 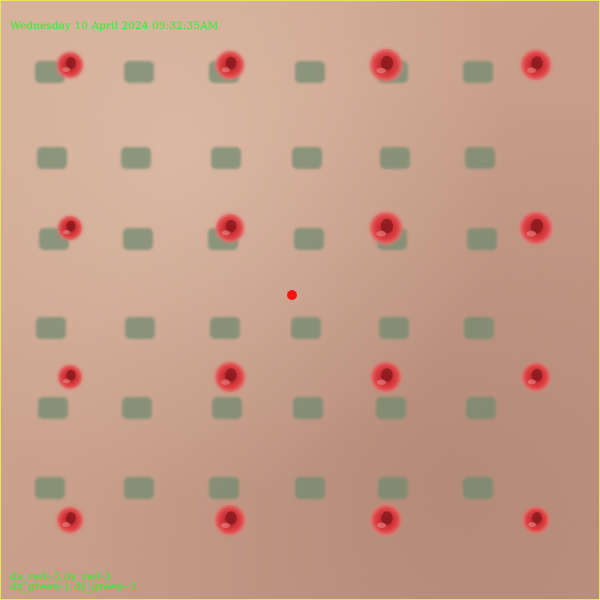 I want to click on center-marker-layer, so click(x=292, y=295).